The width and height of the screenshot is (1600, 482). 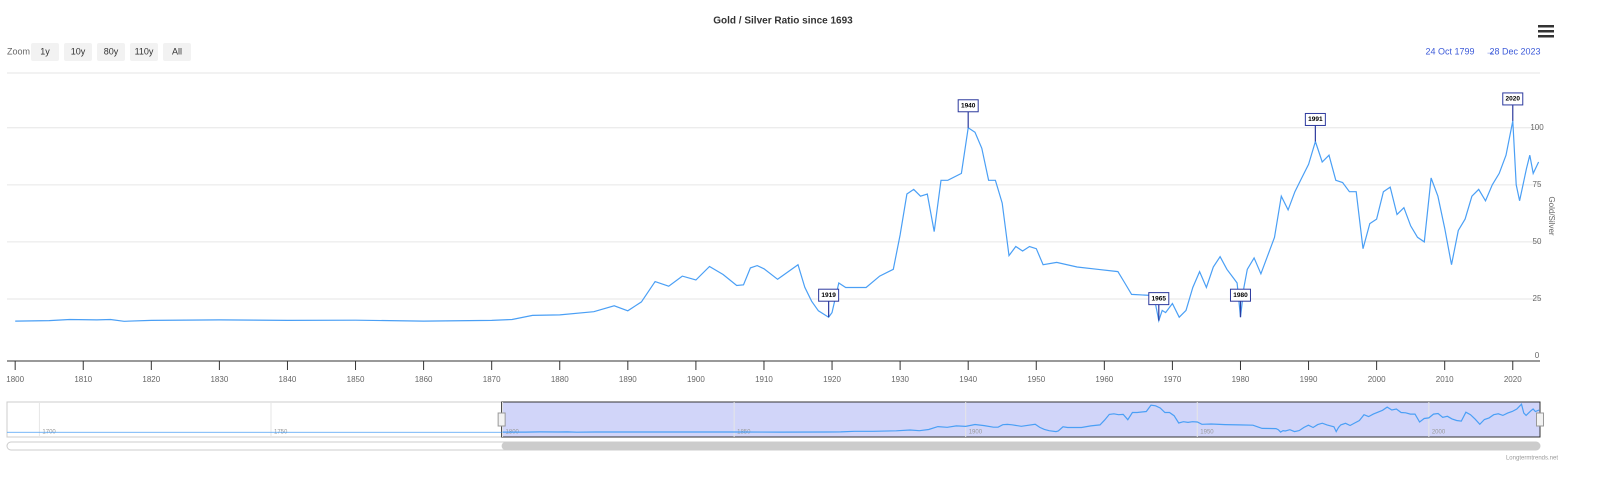 What do you see at coordinates (1241, 379) in the screenshot?
I see `x-tick-label: 1980` at bounding box center [1241, 379].